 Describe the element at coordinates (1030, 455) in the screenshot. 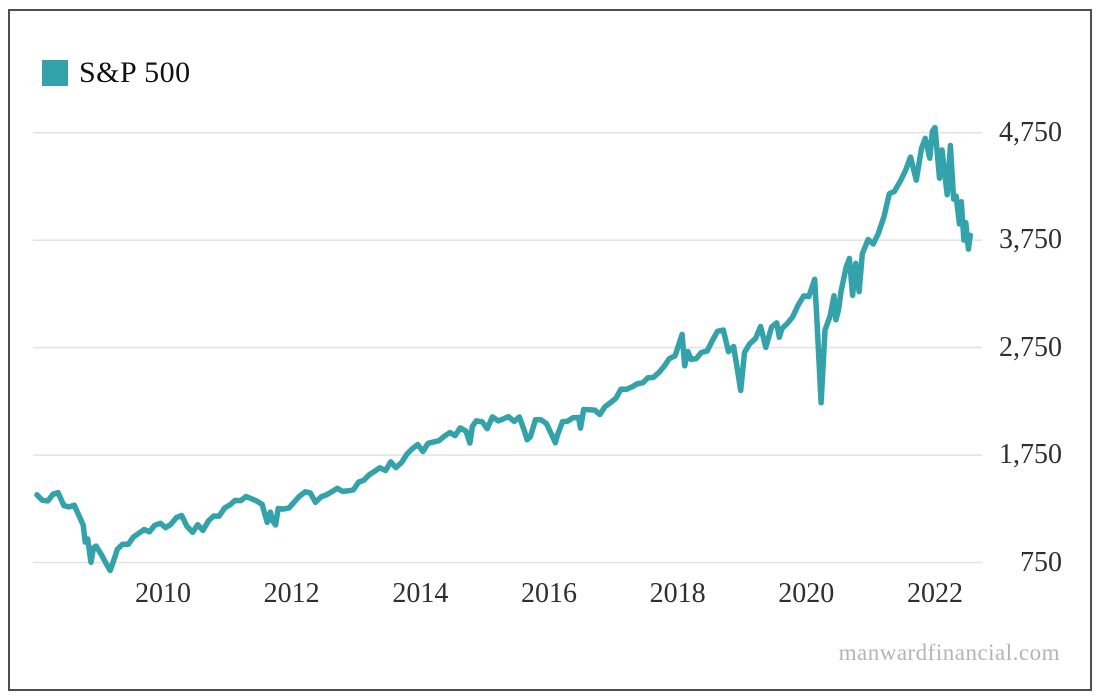

I see `y-tick-label-1750: 1,750` at that location.